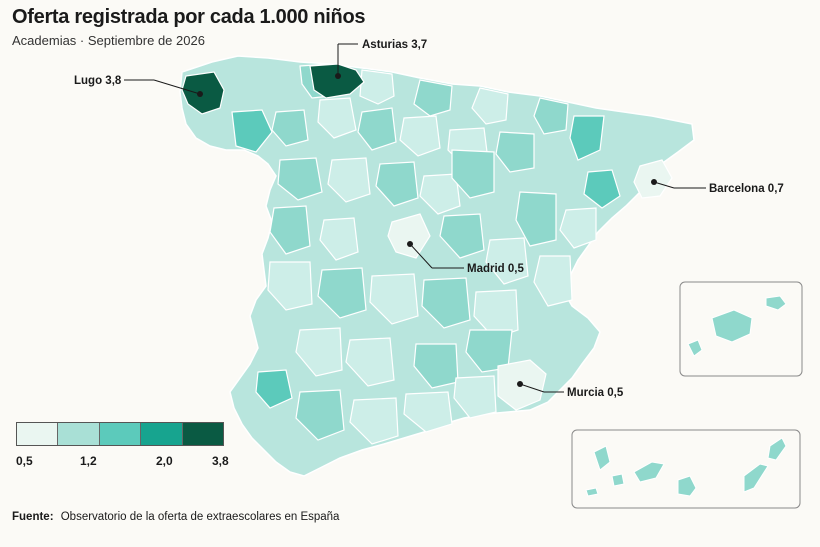  What do you see at coordinates (654, 182) in the screenshot?
I see `callout-dot-barcelona` at bounding box center [654, 182].